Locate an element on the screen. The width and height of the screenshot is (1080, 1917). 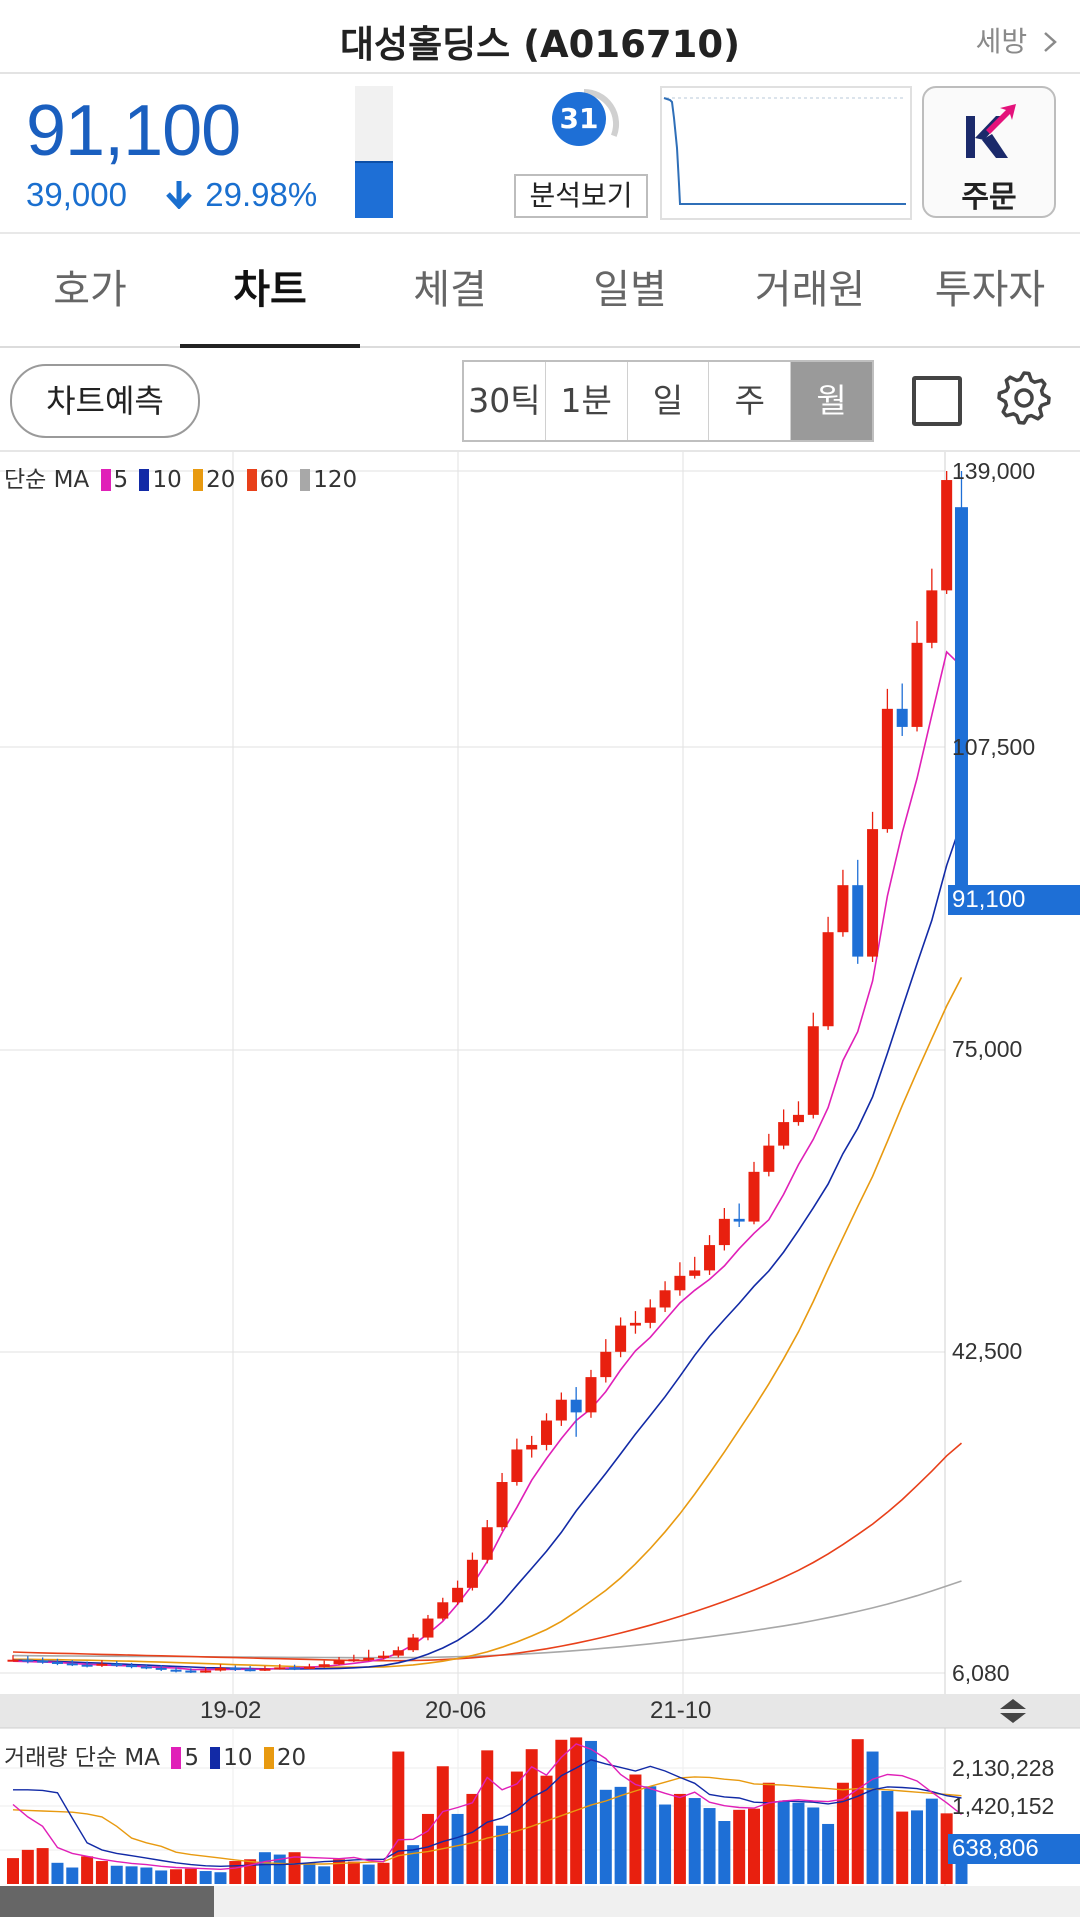
resize-handle-icon is located at coordinates (1013, 1711).